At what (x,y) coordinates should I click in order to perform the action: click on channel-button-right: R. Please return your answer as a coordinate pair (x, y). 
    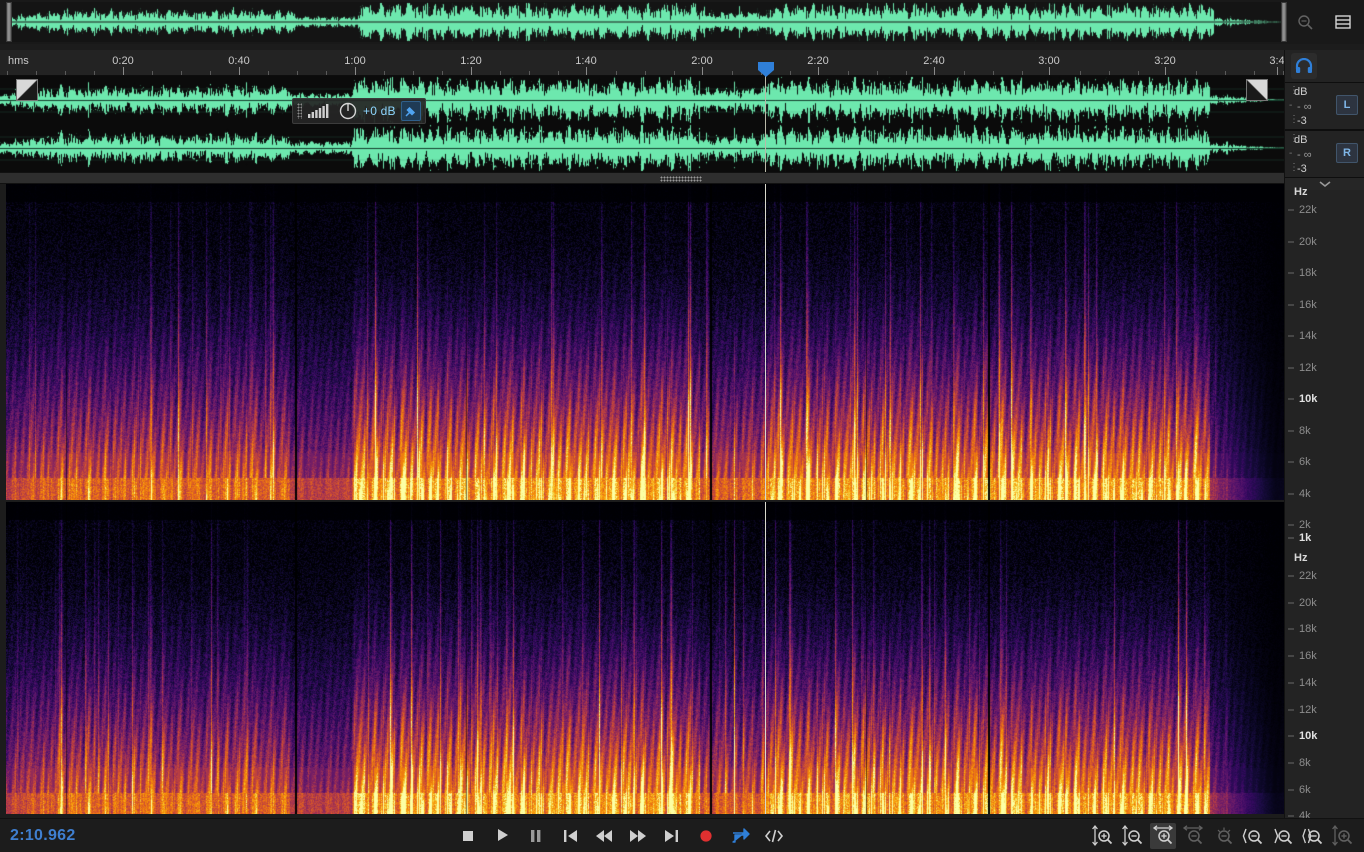
    Looking at the image, I should click on (1347, 153).